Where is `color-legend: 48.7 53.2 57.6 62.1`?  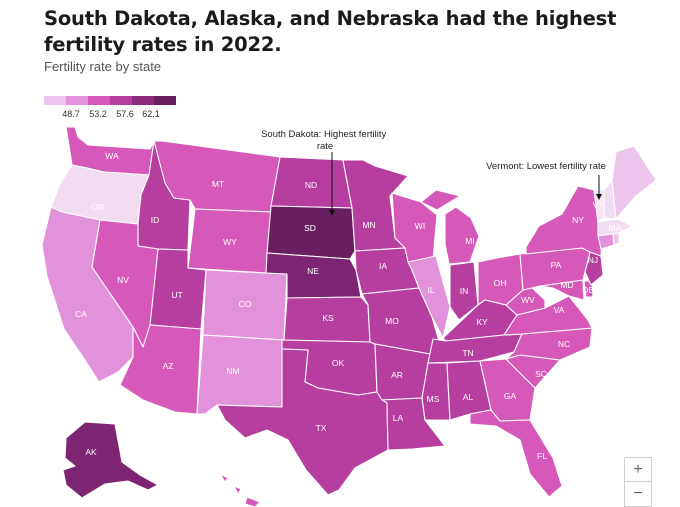 color-legend: 48.7 53.2 57.6 62.1 is located at coordinates (110, 108).